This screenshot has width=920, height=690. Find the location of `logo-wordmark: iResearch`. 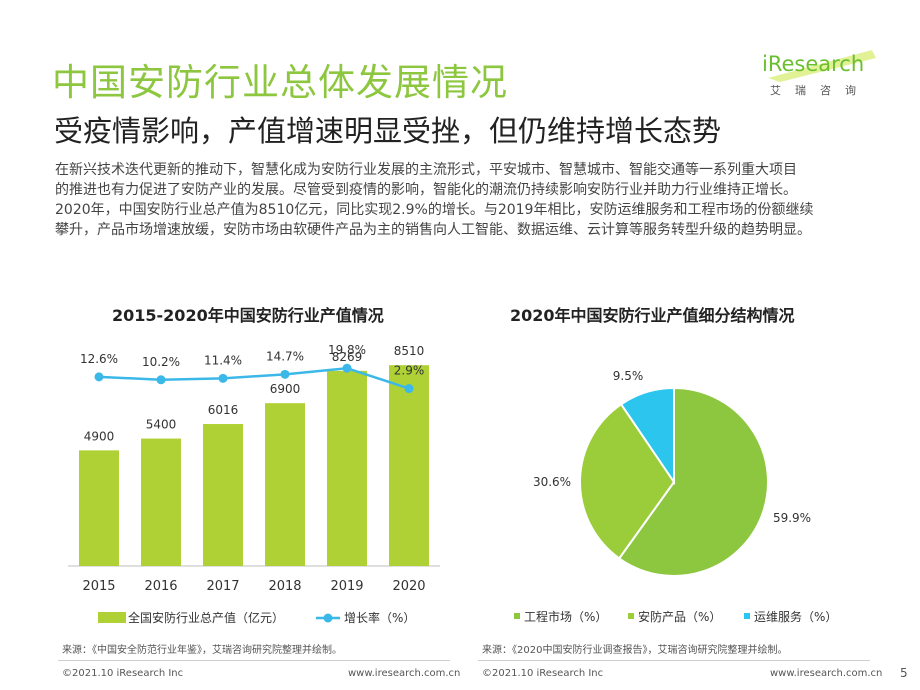

logo-wordmark: iResearch is located at coordinates (813, 64).